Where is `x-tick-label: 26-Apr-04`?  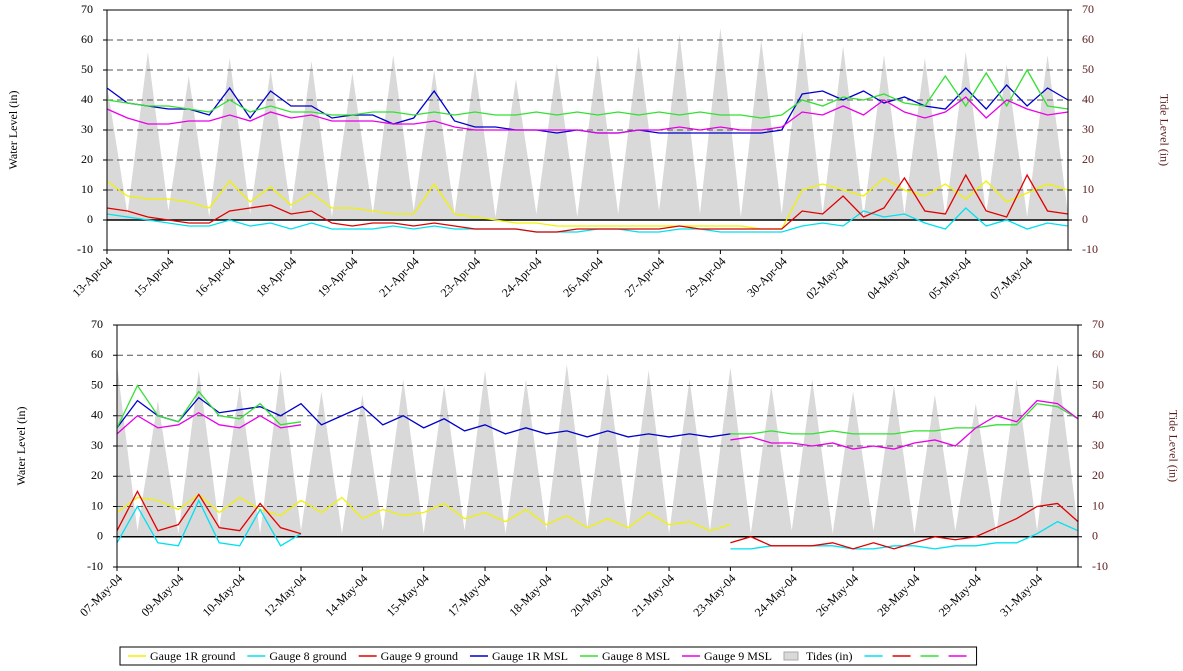
x-tick-label: 26-Apr-04 is located at coordinates (583, 277).